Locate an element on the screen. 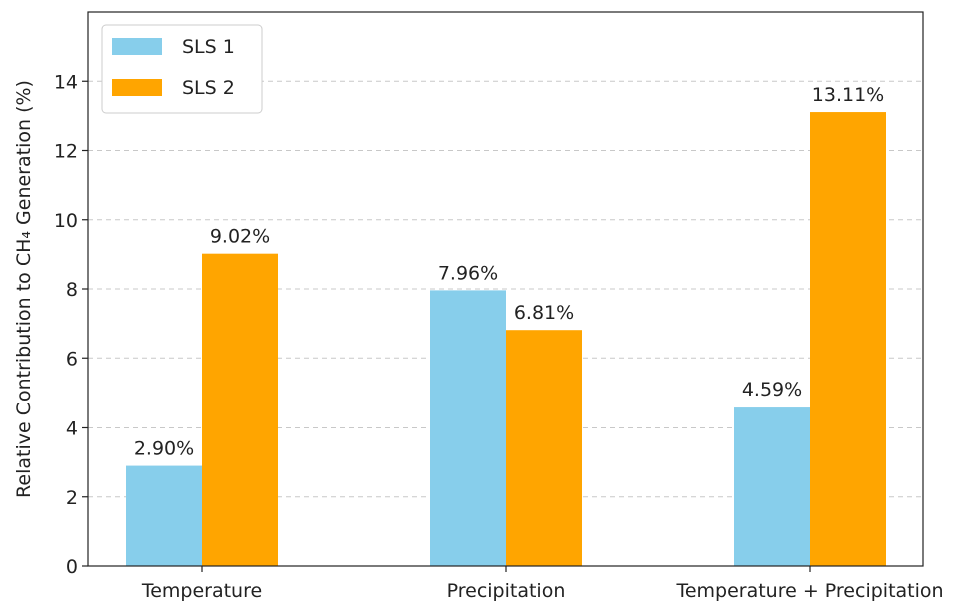  y-tick-label: 6 is located at coordinates (72, 359).